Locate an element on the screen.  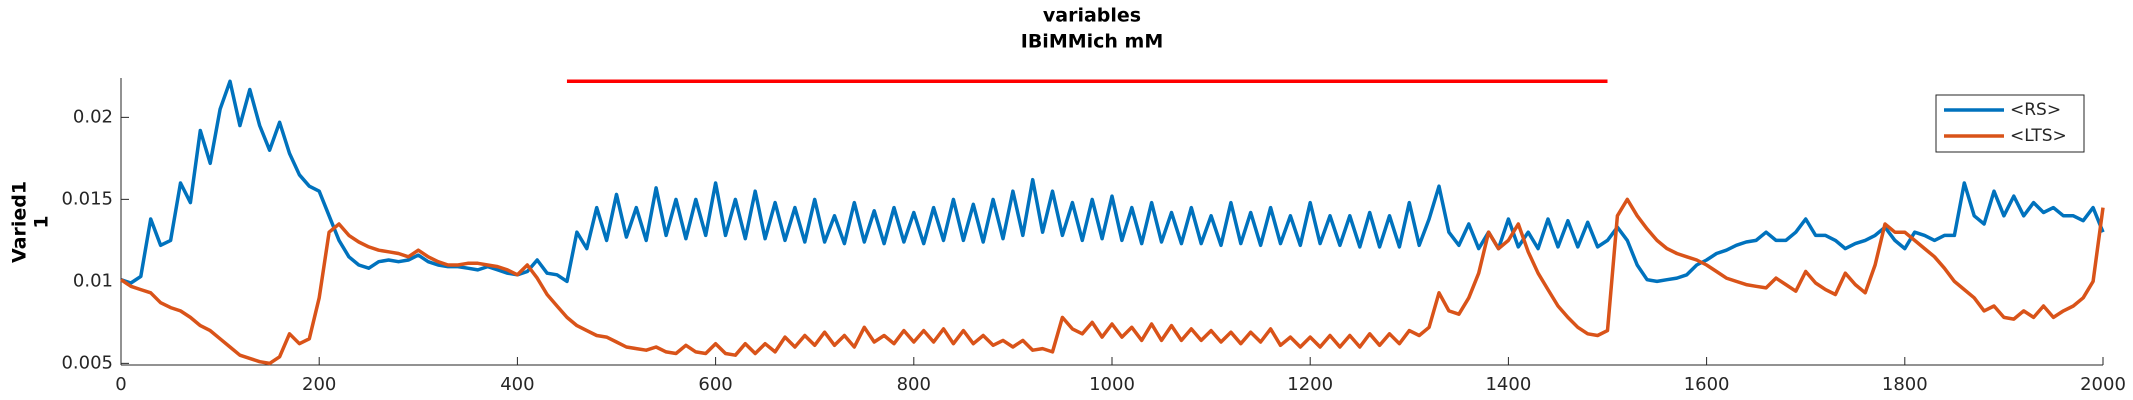
x-tick-label: 200 is located at coordinates (319, 384).